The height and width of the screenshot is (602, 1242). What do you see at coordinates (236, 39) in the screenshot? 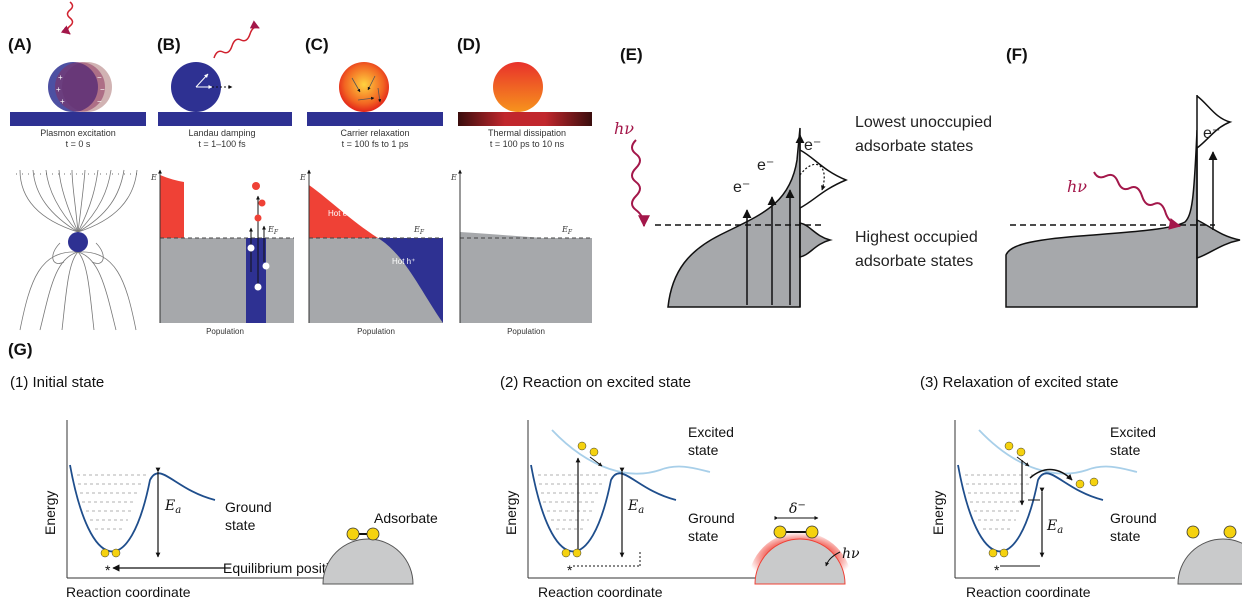
I see `emitted-photon-icon` at bounding box center [236, 39].